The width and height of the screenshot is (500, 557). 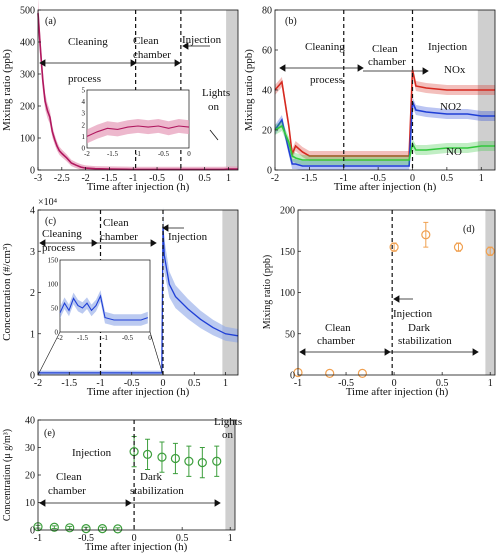 What do you see at coordinates (32, 211) in the screenshot?
I see `y-tick-label: 4` at bounding box center [32, 211].